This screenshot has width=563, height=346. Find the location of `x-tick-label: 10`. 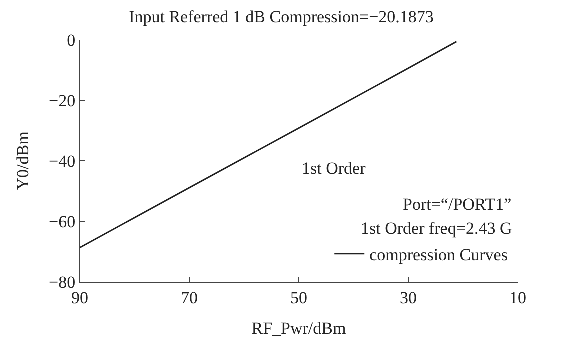

x-tick-label: 10 is located at coordinates (518, 298).